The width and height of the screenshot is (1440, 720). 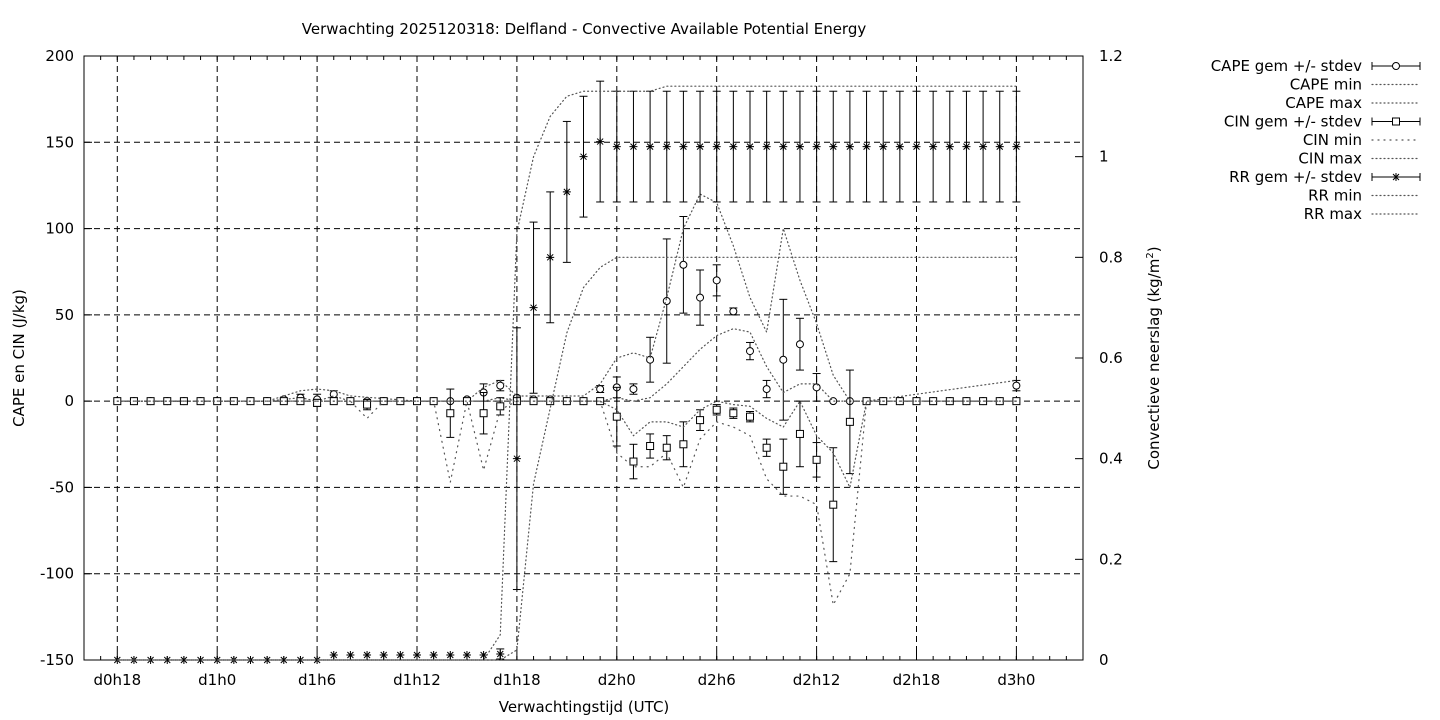 I want to click on x-tick-label: d1h6, so click(x=317, y=680).